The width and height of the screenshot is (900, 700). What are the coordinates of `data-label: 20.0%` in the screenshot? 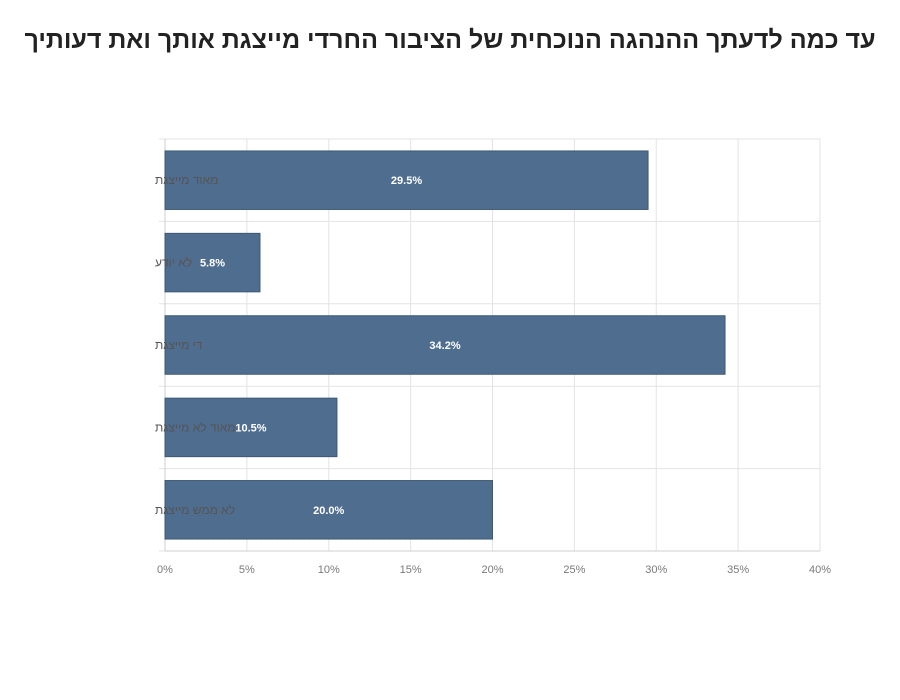 It's located at (328, 511).